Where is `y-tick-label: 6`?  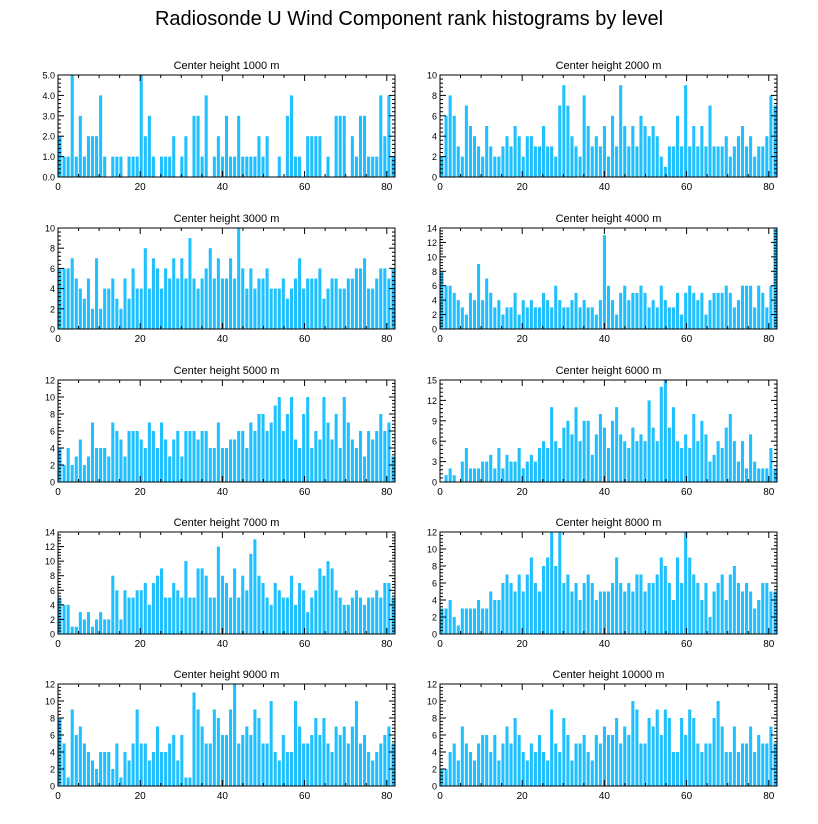
y-tick-label: 6 is located at coordinates (52, 736).